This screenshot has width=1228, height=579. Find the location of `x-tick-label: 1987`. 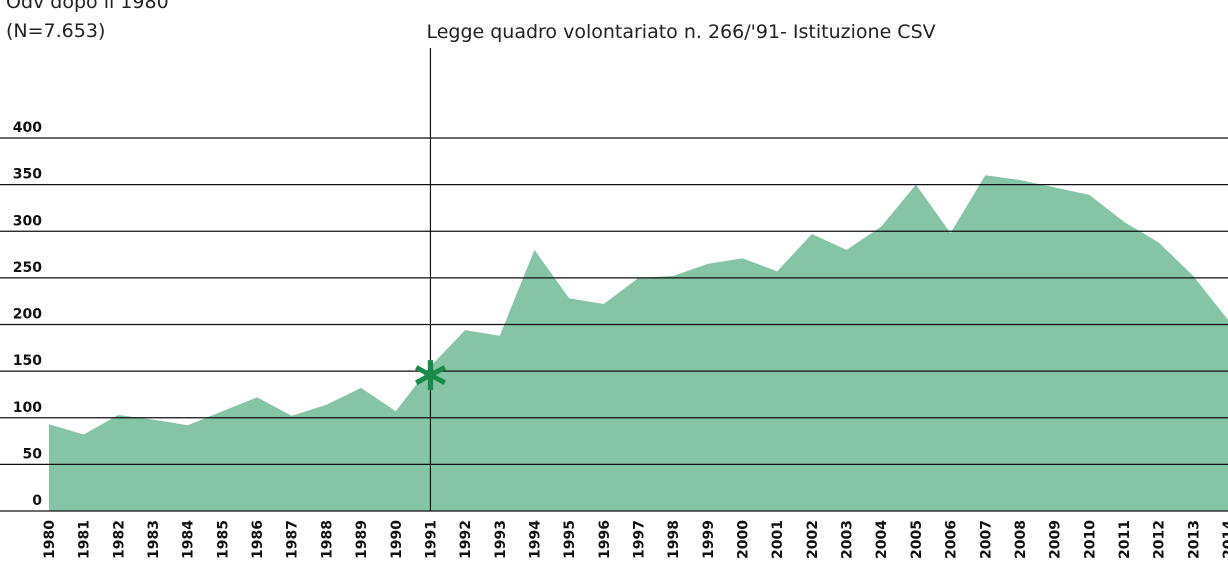

x-tick-label: 1987 is located at coordinates (293, 539).